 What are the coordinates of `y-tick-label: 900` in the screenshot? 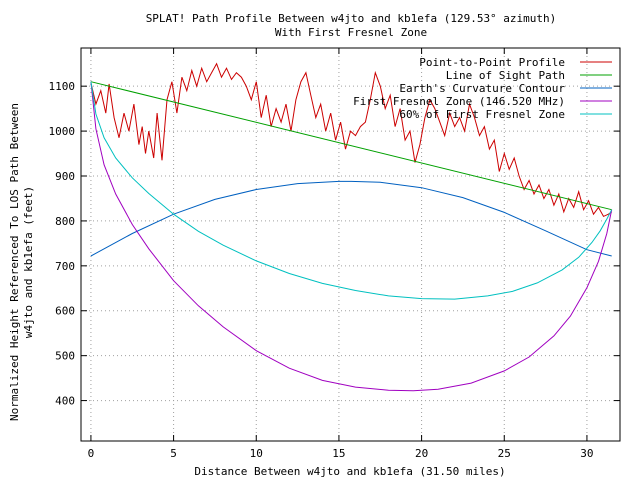 It's located at (65, 176).